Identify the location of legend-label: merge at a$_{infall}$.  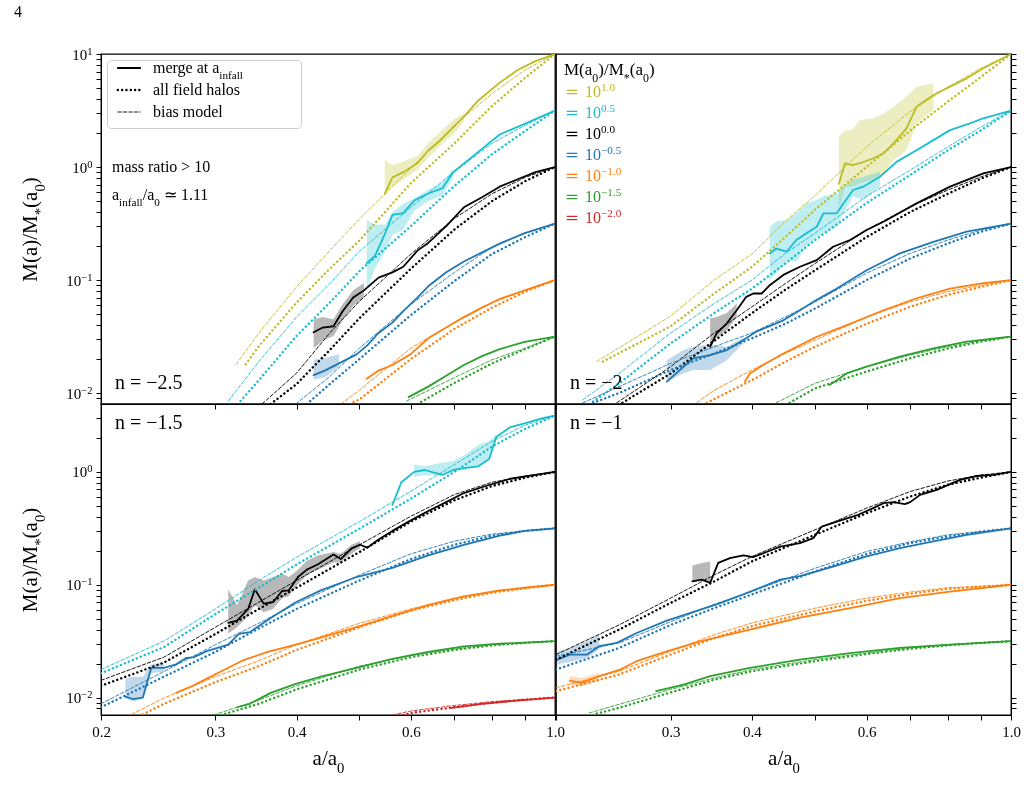
(198, 70).